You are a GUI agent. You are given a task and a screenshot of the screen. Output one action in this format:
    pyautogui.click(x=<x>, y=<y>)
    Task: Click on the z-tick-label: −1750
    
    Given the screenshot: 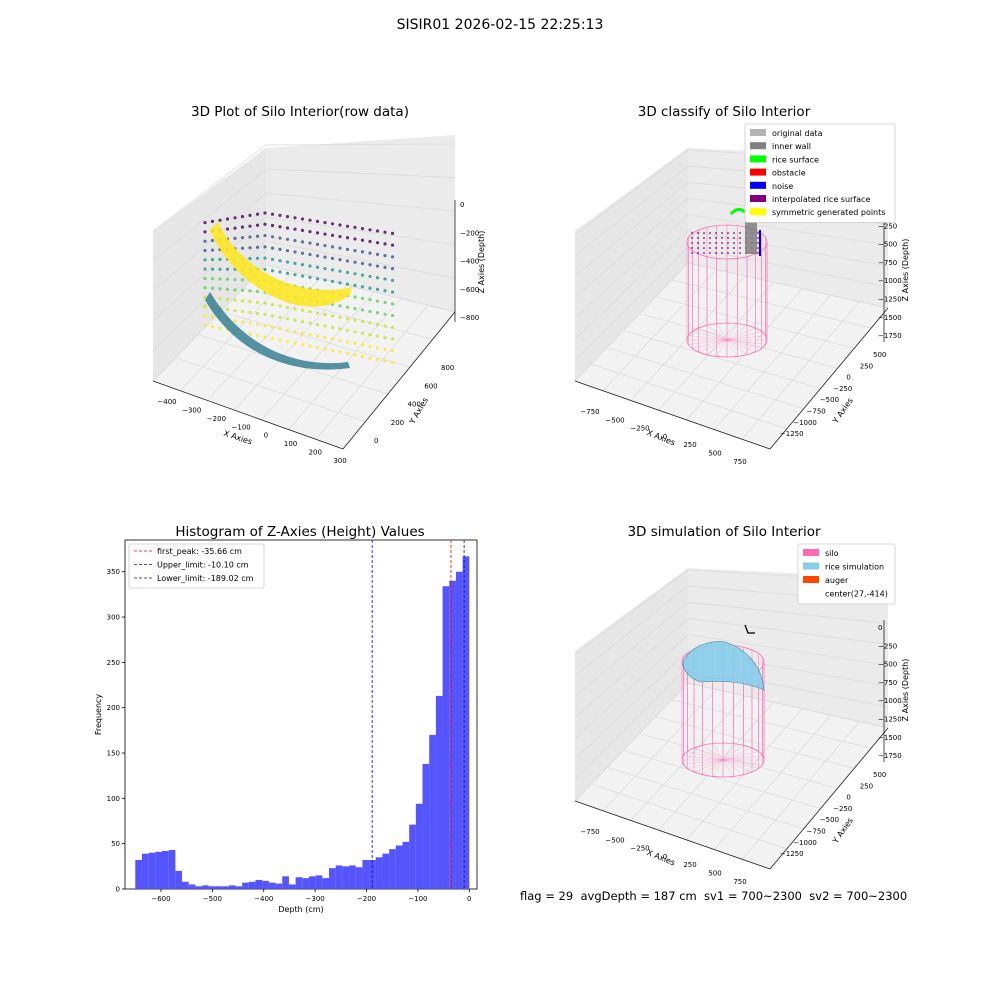 What is the action you would take?
    pyautogui.click(x=890, y=336)
    